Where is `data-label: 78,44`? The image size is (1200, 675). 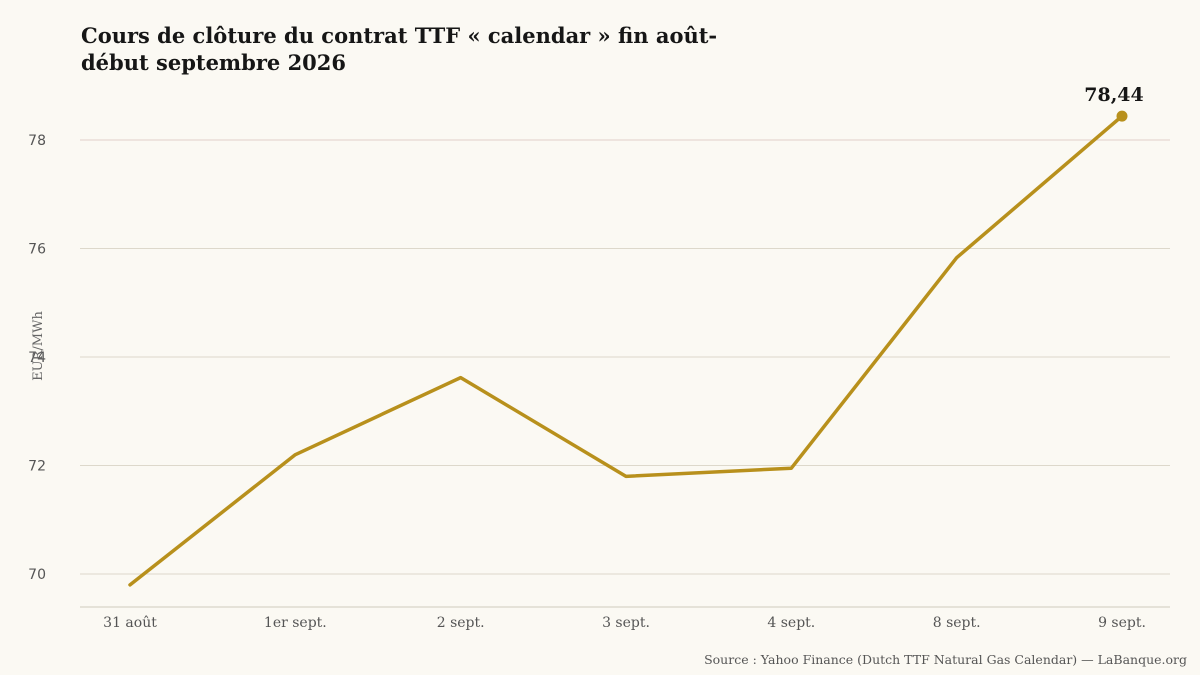
data-label: 78,44 is located at coordinates (1114, 95).